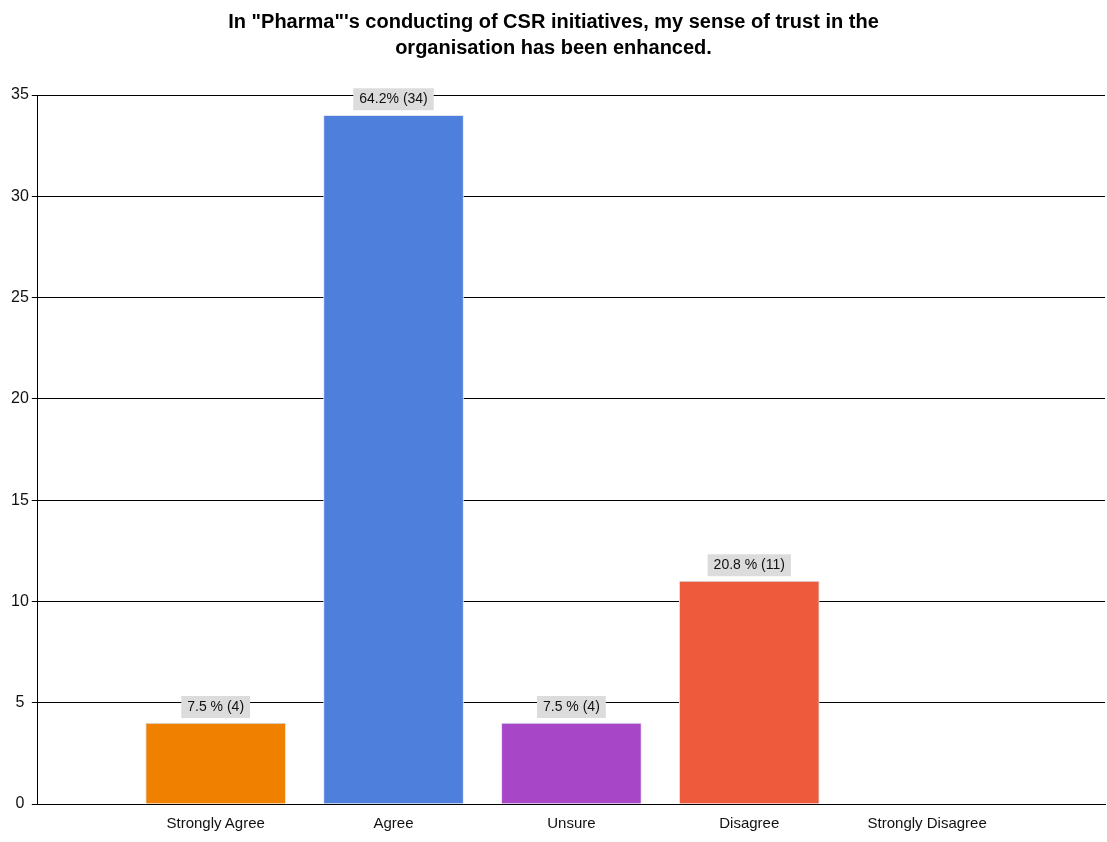 This screenshot has width=1107, height=842. I want to click on data-label: 64.2% (34), so click(393, 98).